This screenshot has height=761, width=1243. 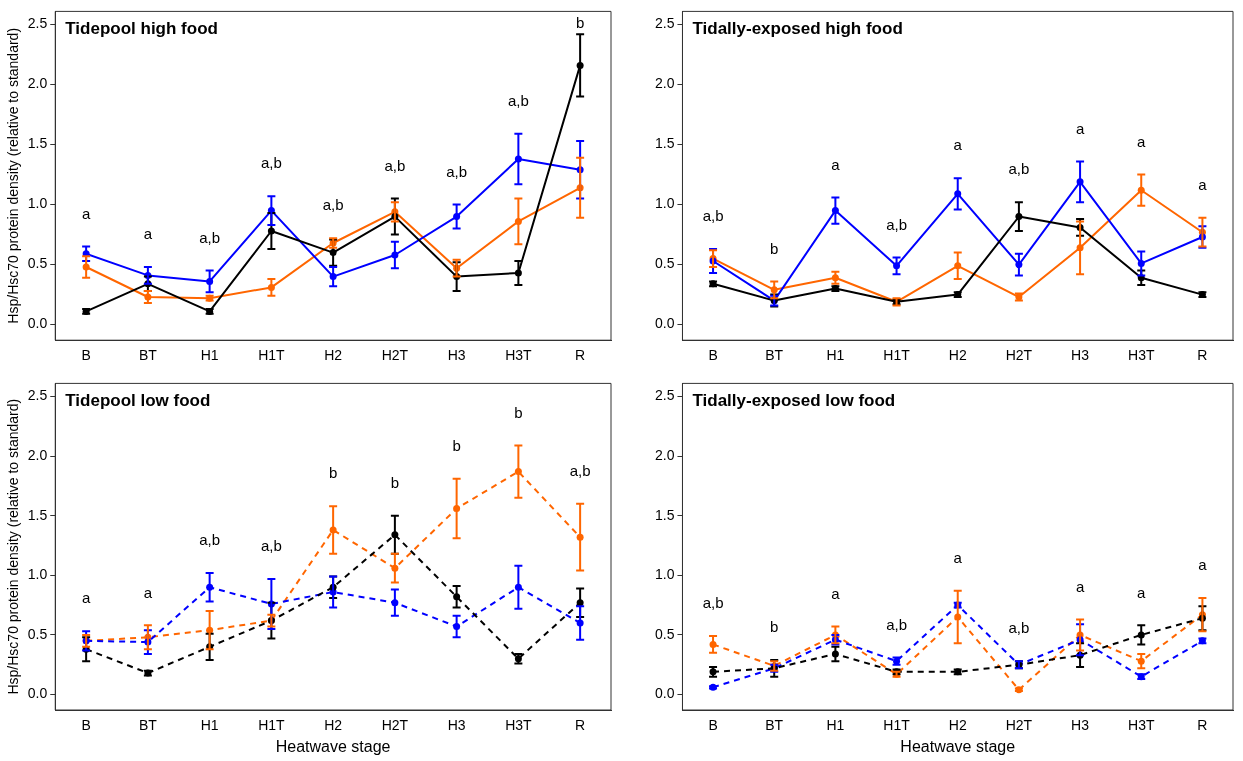 I want to click on chart-title: Tidepool low food, so click(x=138, y=400).